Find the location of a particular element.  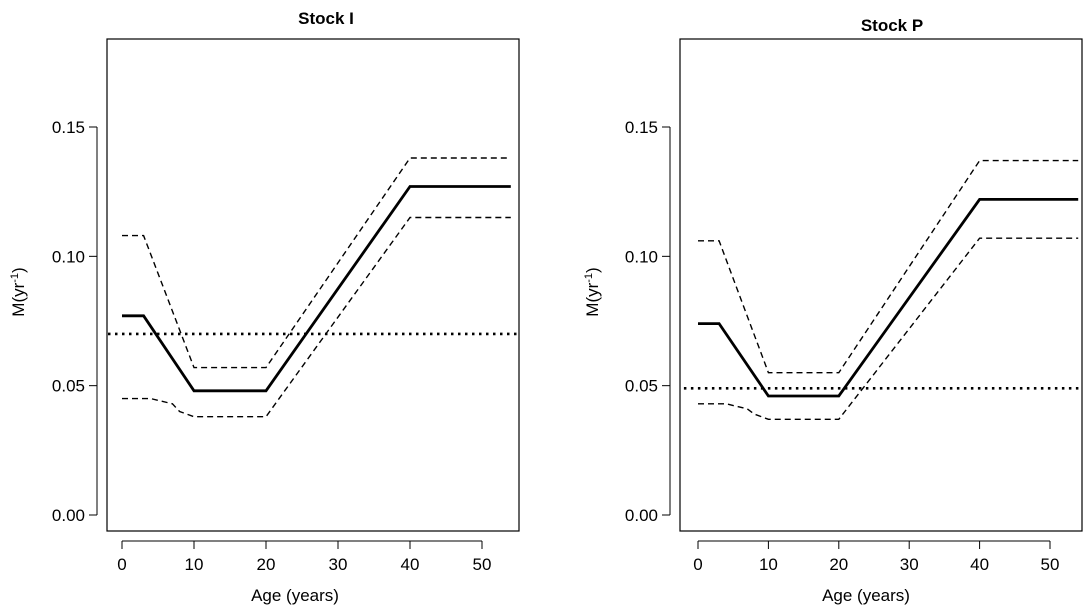

chart-title: Stock P is located at coordinates (892, 25).